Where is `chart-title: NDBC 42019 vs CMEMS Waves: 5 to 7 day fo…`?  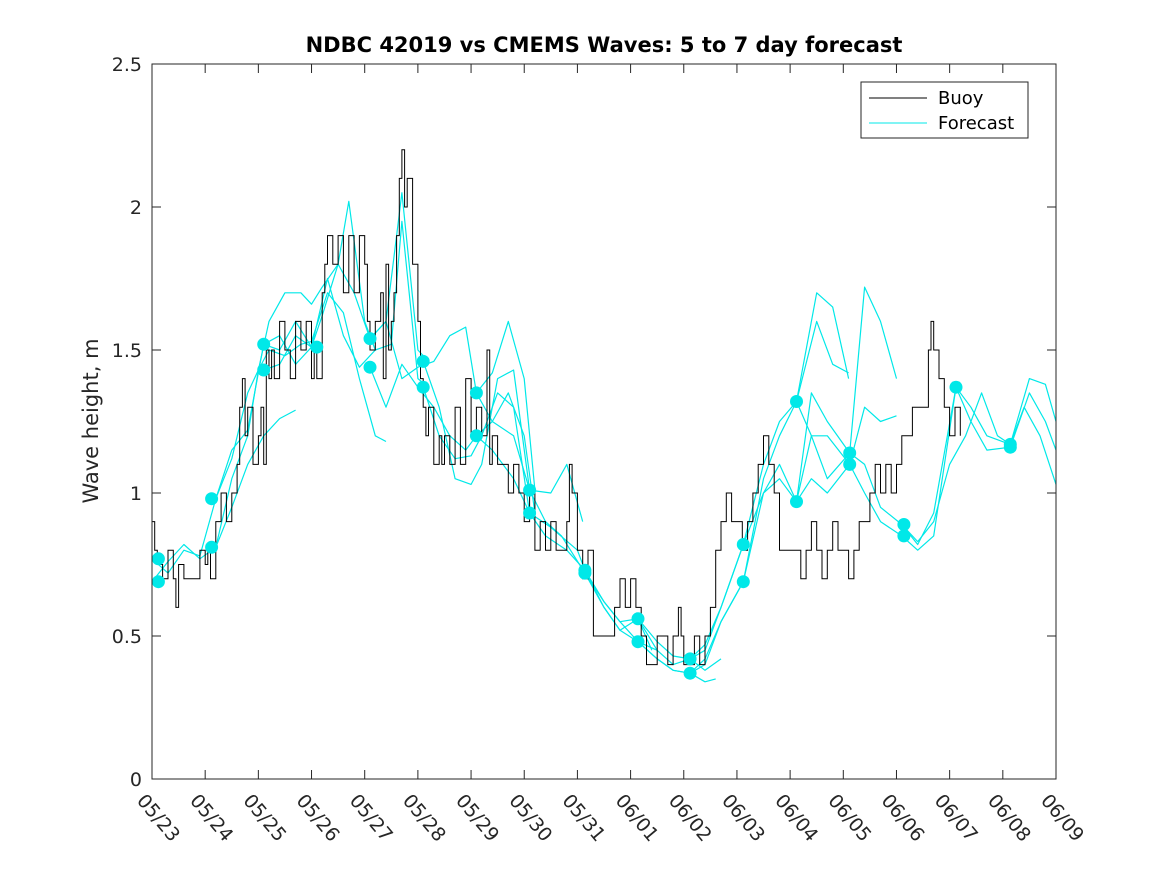
chart-title: NDBC 42019 vs CMEMS Waves: 5 to 7 day fo… is located at coordinates (604, 45).